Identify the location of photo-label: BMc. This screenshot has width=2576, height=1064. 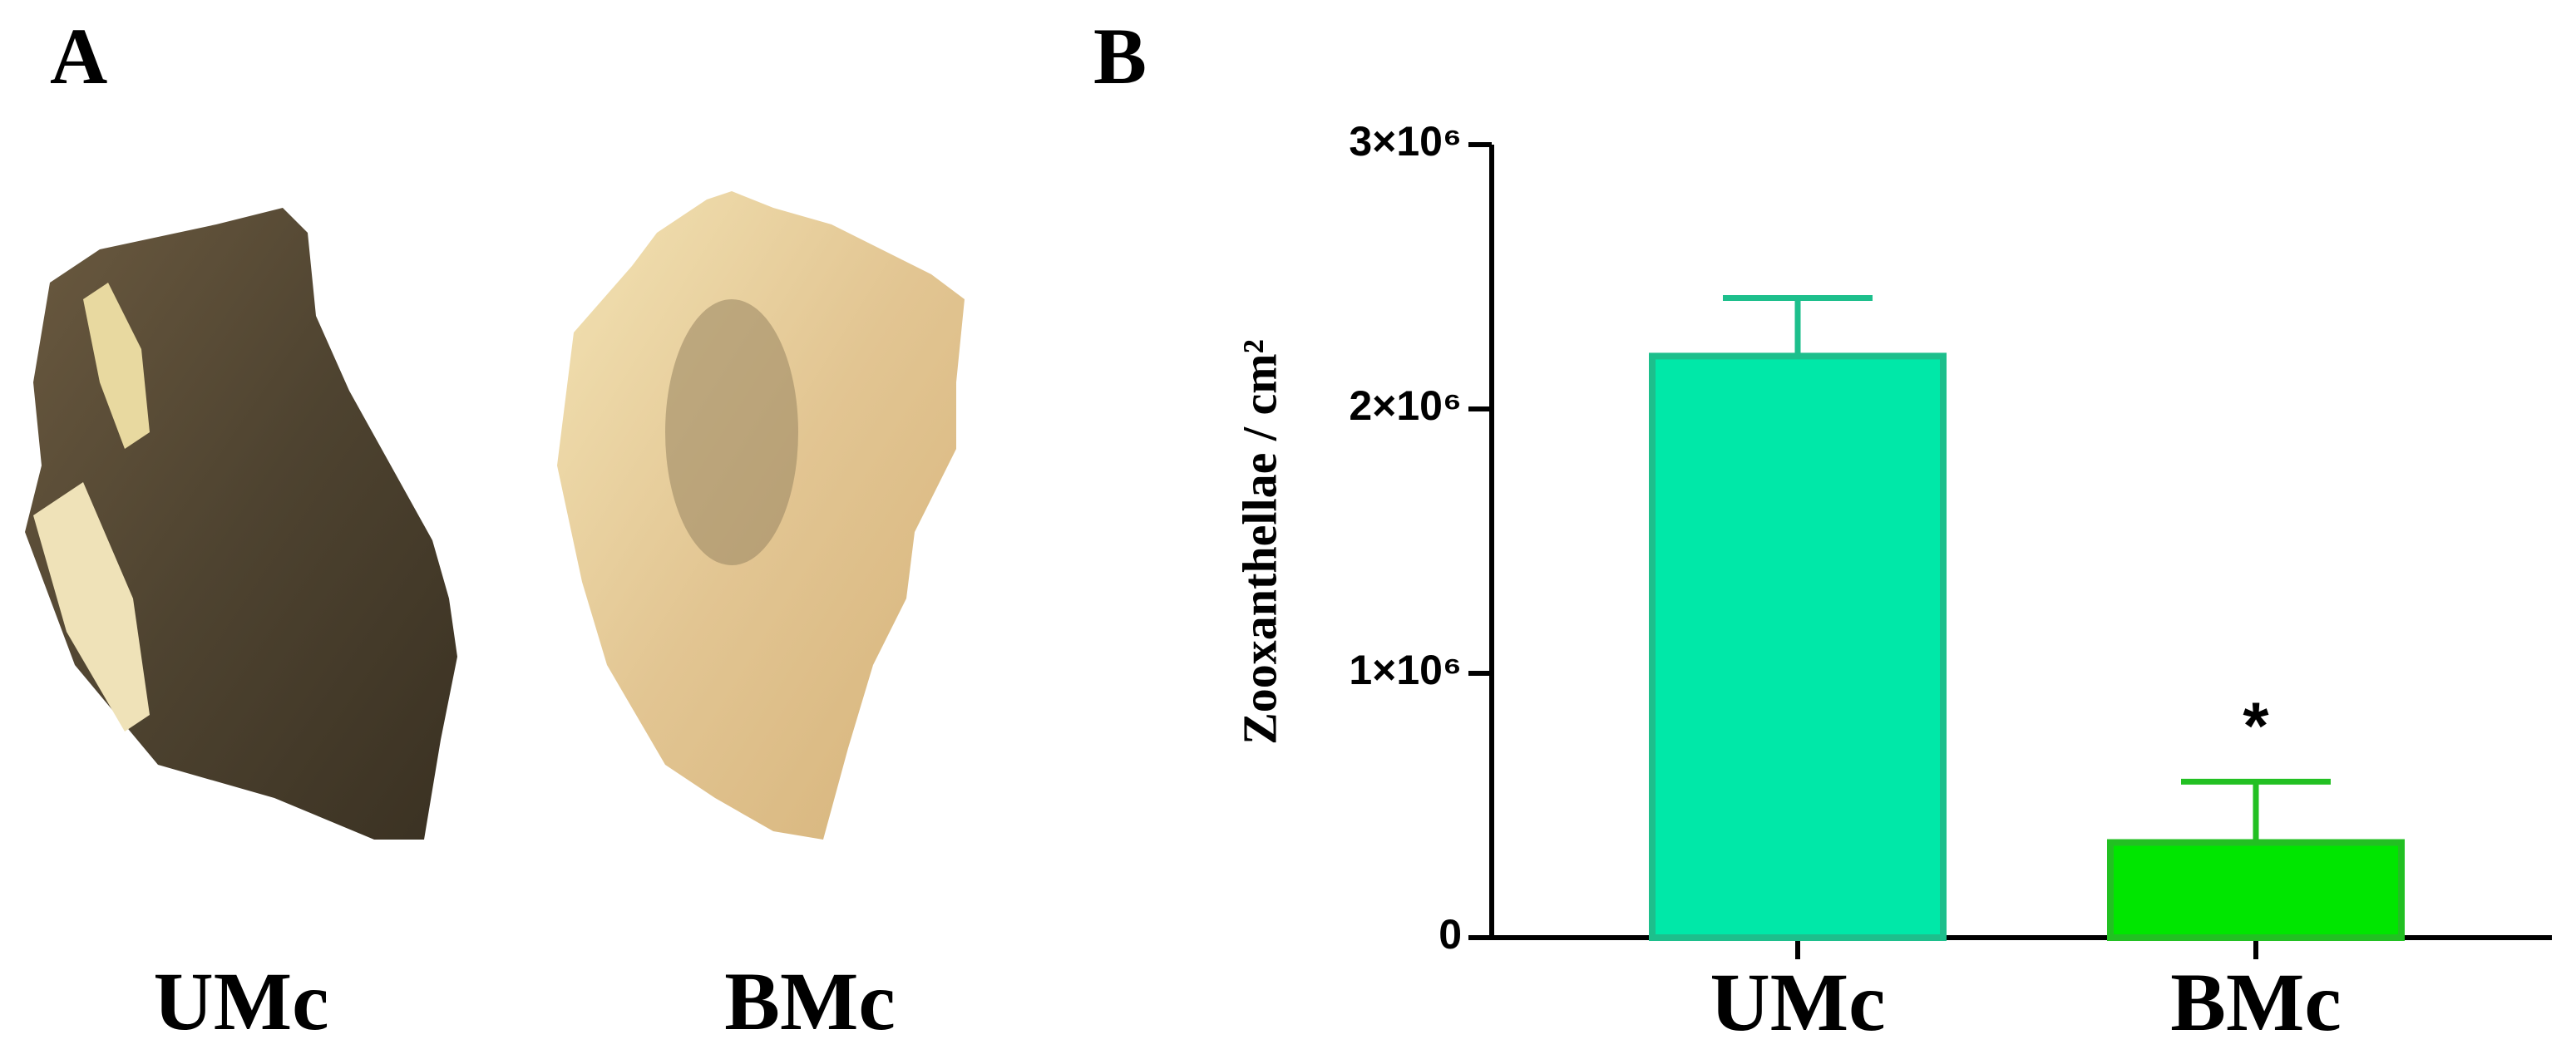
(809, 1001).